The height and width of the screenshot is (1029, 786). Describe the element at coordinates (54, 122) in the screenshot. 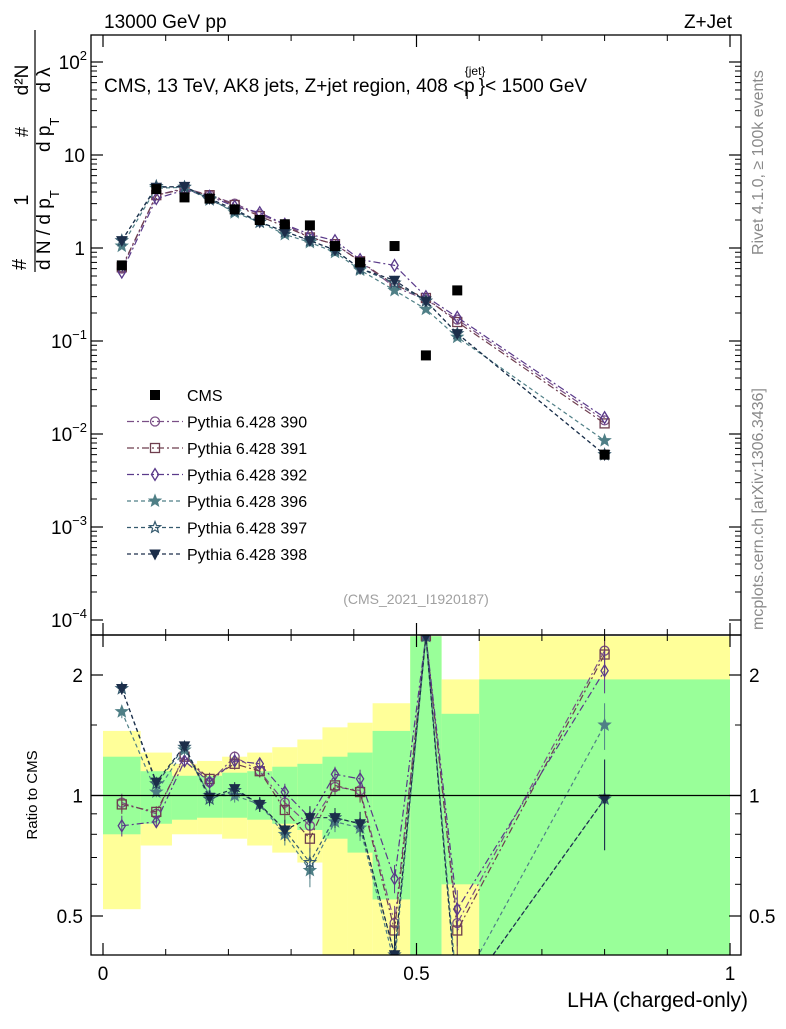

I see `ylabel-t2: T` at that location.